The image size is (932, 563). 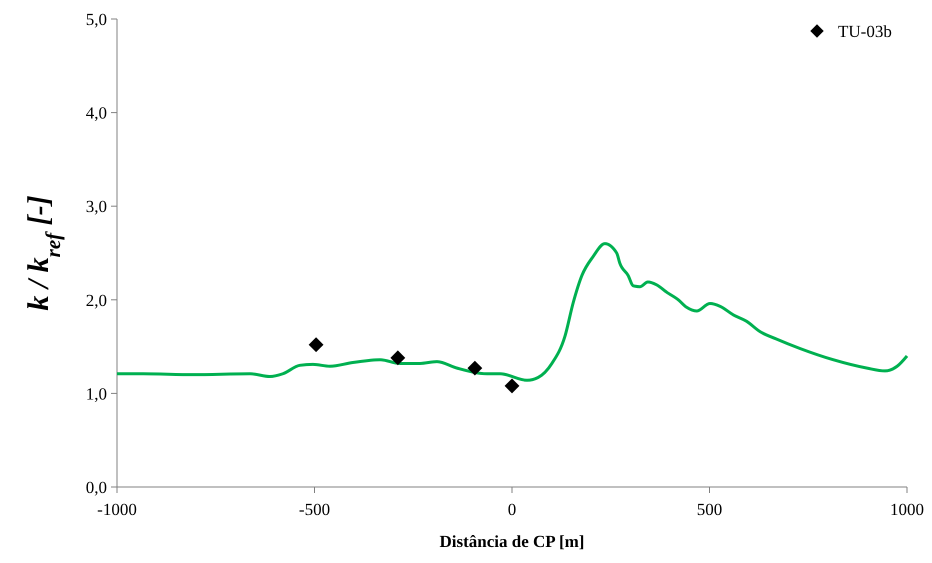 I want to click on legend-label: TU-03b, so click(x=865, y=31).